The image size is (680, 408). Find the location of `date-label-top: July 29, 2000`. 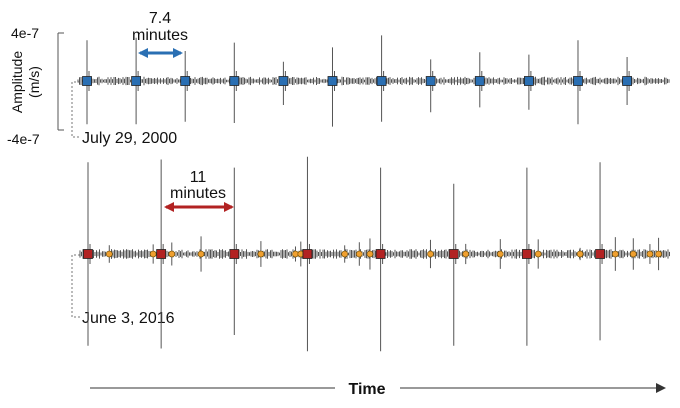

date-label-top: July 29, 2000 is located at coordinates (129, 138).